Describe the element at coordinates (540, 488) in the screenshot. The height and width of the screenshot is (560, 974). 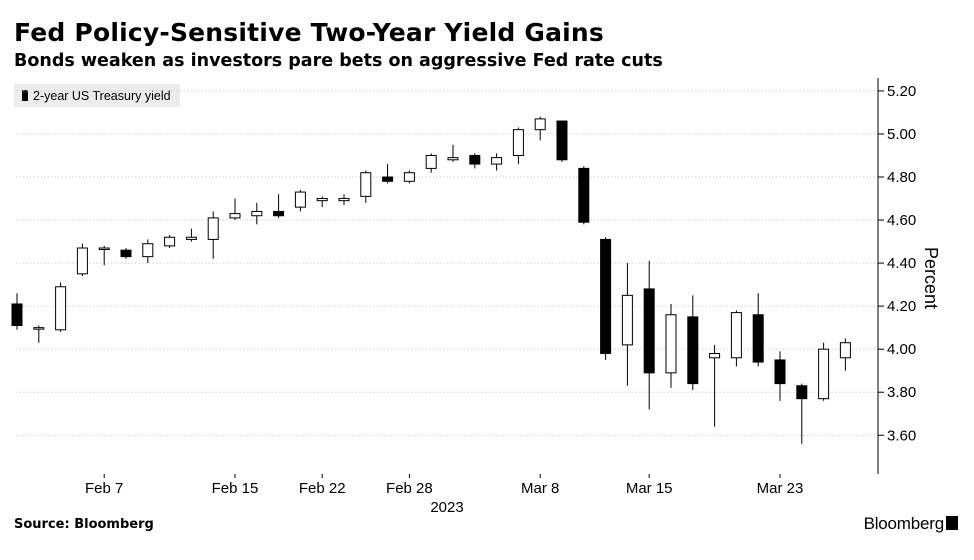
I see `x-tick-label: Mar 8` at that location.